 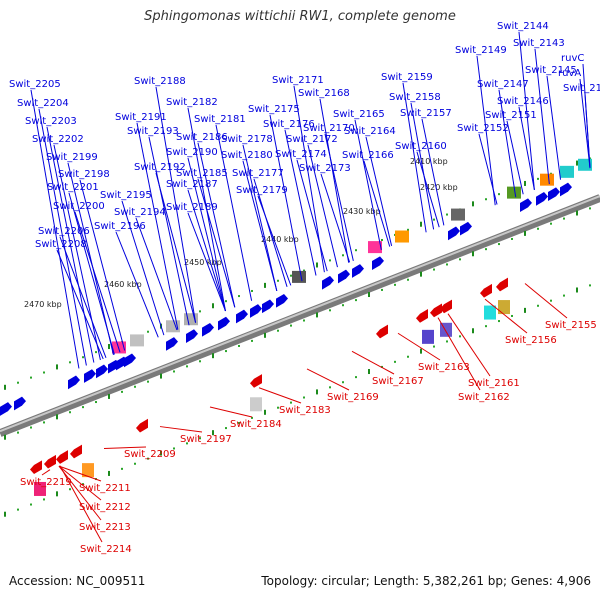 I want to click on forward-gene-label: ruvC, so click(x=572, y=58).